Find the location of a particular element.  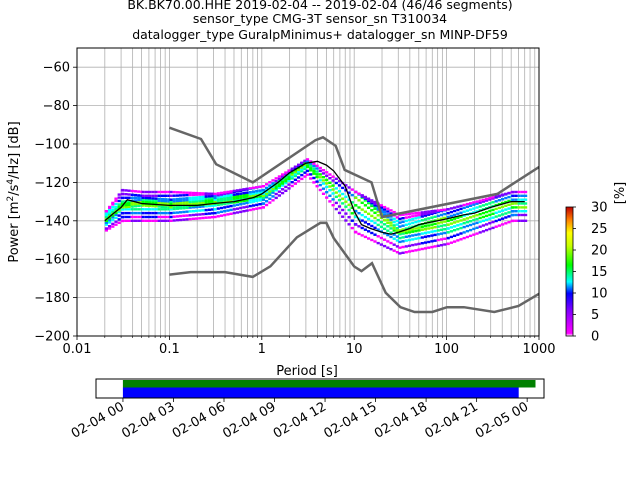

y-tick-label: −160 is located at coordinates (52, 260).